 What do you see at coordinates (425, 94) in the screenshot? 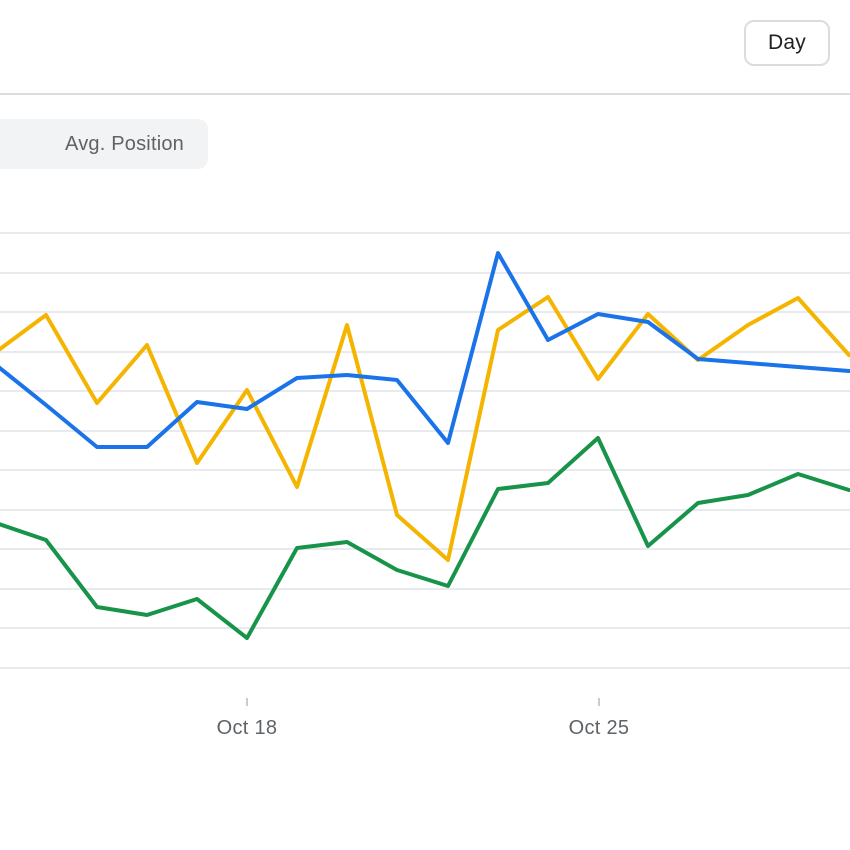
I see `header-divider` at bounding box center [425, 94].